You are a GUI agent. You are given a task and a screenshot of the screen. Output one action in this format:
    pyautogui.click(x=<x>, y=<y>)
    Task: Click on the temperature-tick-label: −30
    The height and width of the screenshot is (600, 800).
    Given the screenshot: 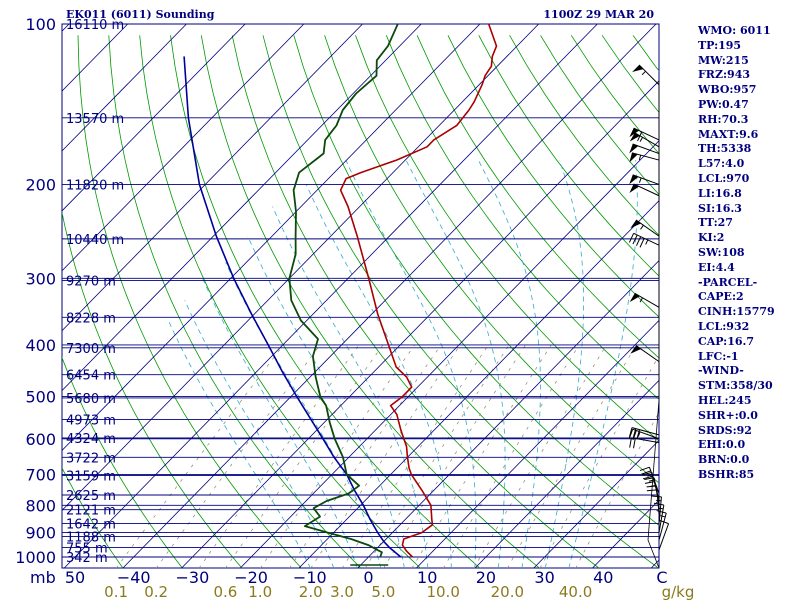 What is the action you would take?
    pyautogui.click(x=193, y=577)
    